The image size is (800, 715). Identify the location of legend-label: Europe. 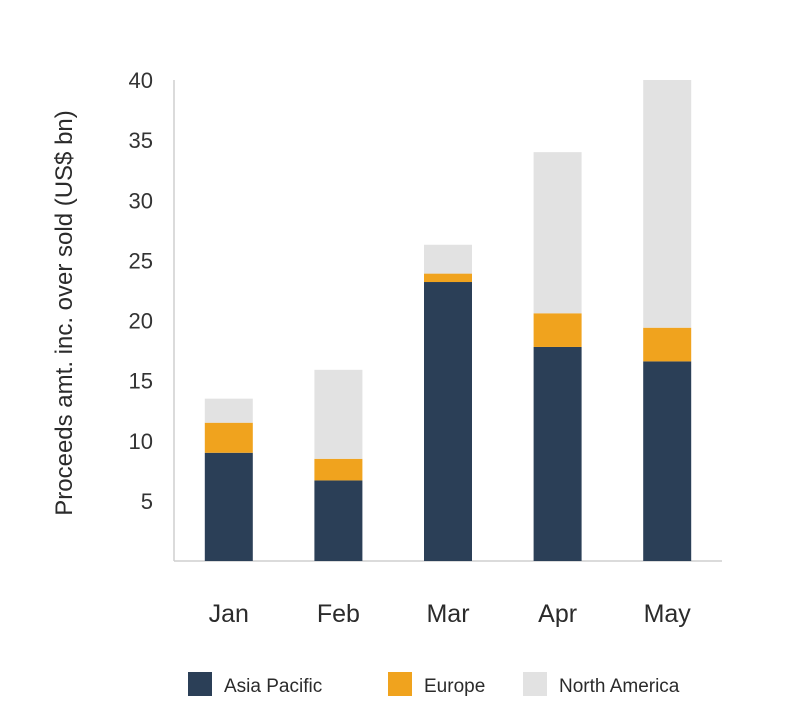
(454, 686).